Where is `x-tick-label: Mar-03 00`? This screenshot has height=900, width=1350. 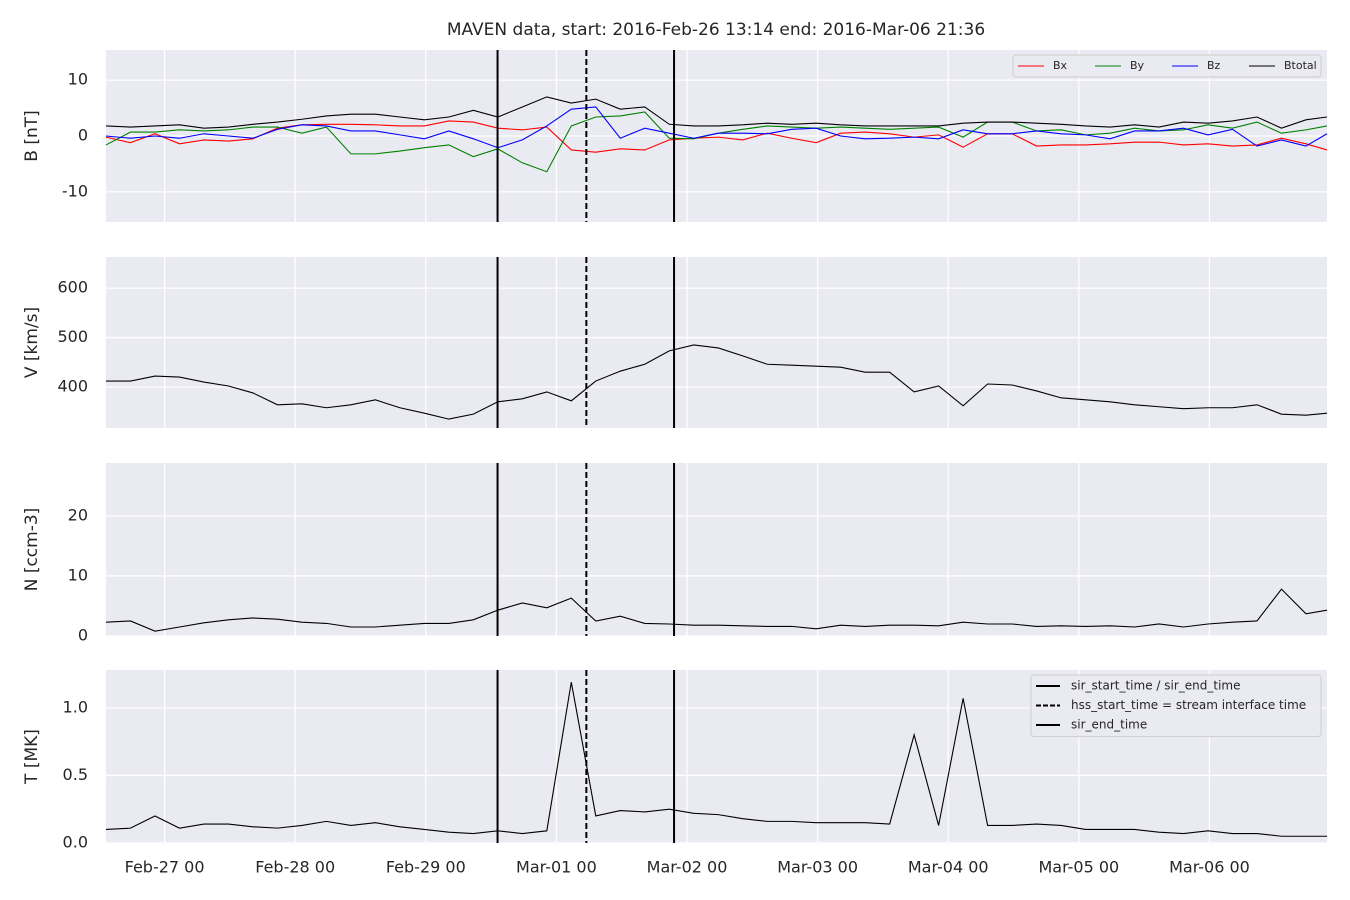 x-tick-label: Mar-03 00 is located at coordinates (817, 867).